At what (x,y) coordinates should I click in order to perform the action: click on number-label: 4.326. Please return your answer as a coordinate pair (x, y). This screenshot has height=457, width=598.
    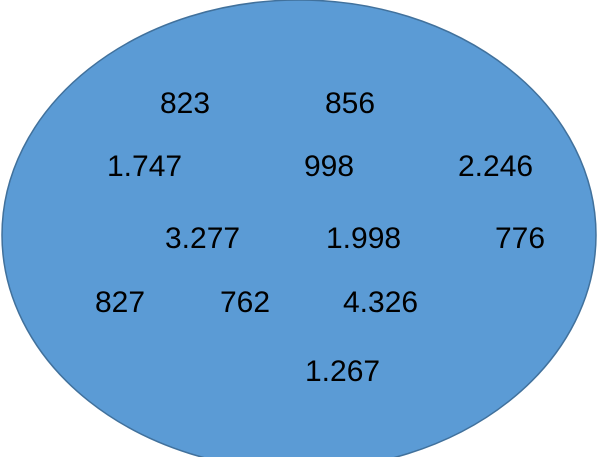
    Looking at the image, I should click on (380, 302).